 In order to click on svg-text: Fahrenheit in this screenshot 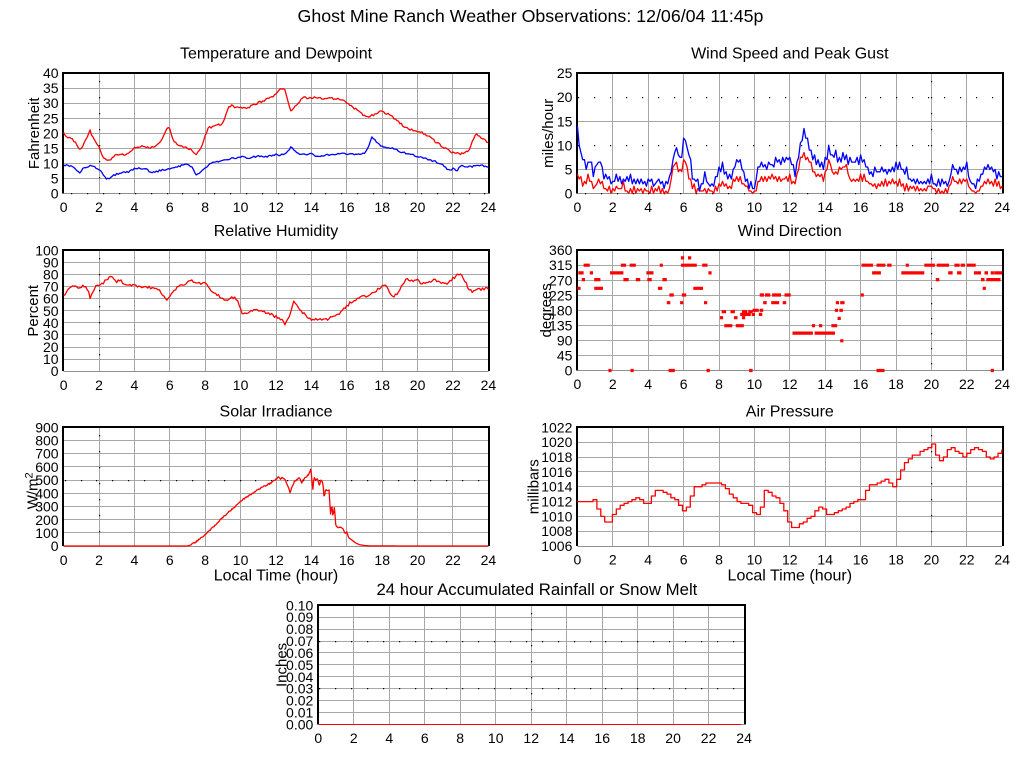, I will do `click(34, 133)`.